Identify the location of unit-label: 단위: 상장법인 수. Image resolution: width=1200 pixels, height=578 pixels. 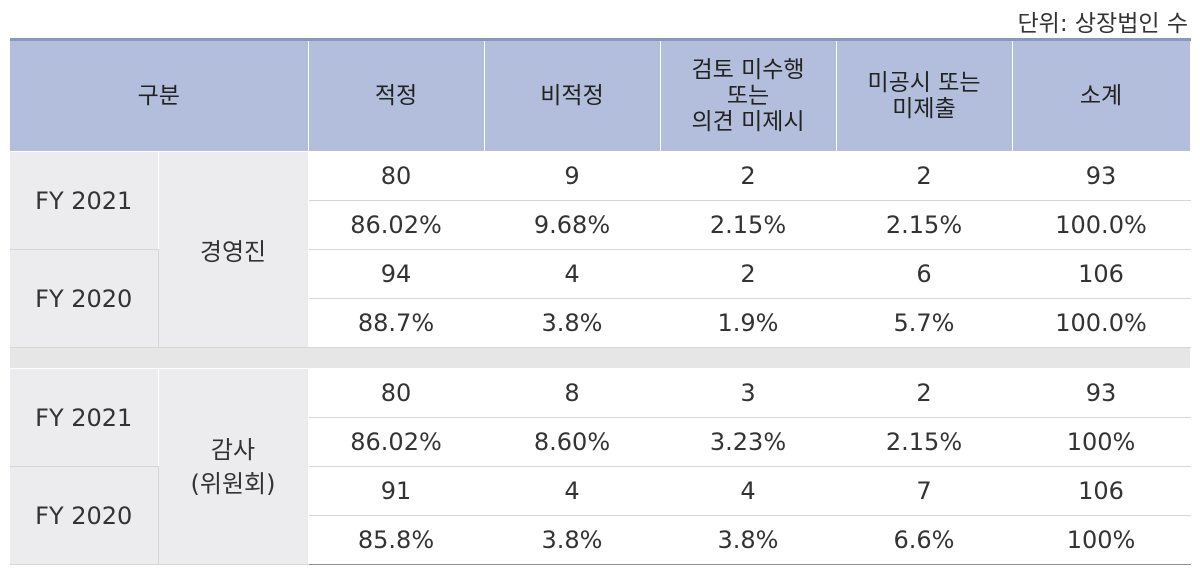
(1103, 24).